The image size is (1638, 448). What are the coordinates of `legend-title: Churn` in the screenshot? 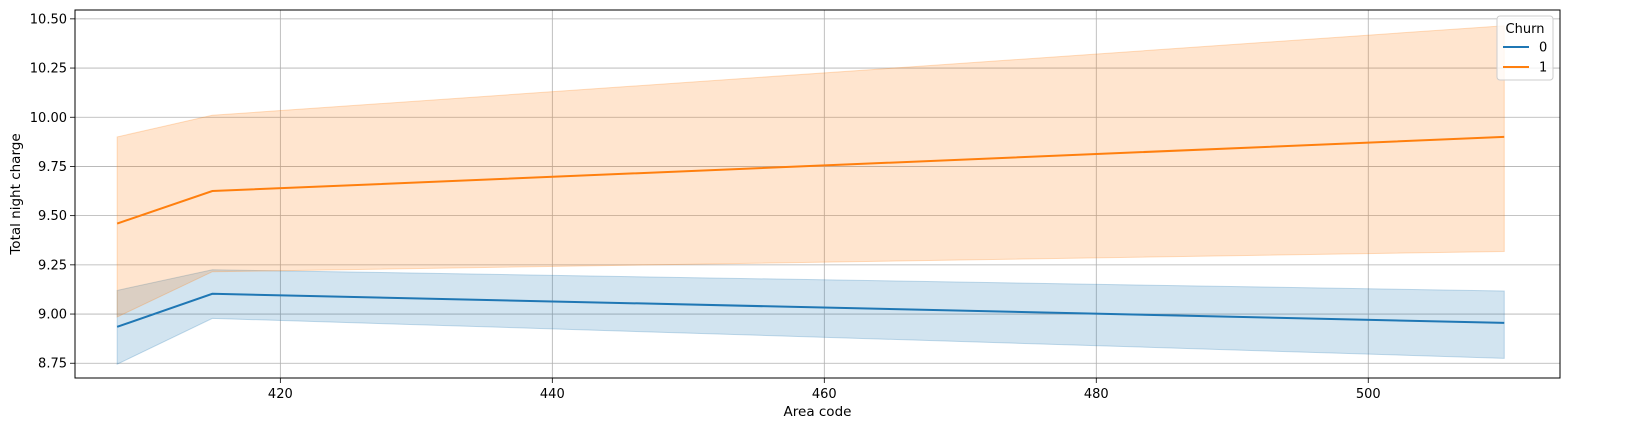 It's located at (1525, 29).